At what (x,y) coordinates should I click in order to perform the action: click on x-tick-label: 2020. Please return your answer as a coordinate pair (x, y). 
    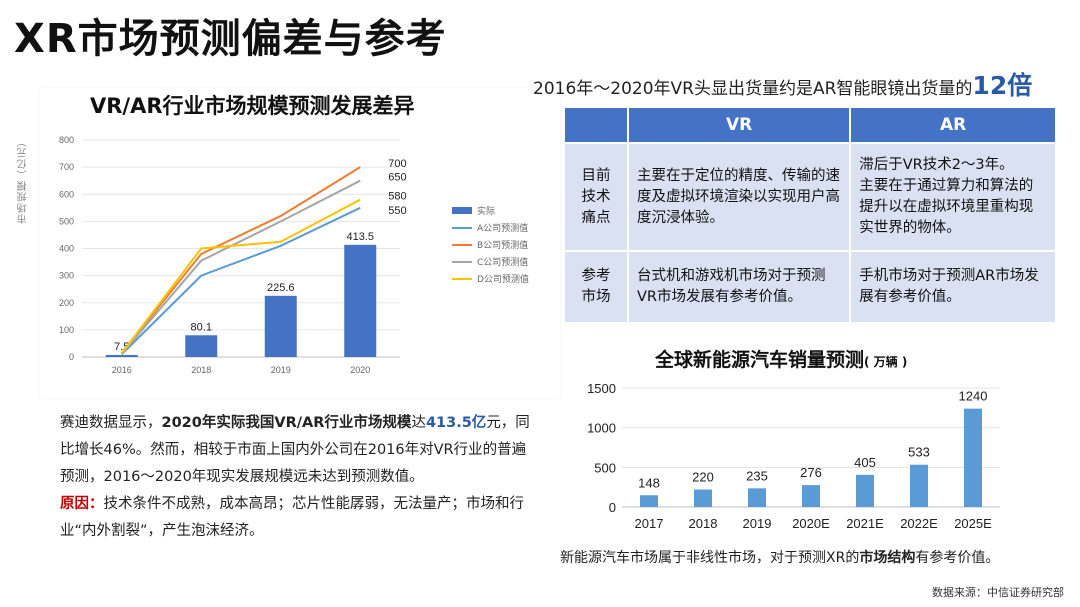
    Looking at the image, I should click on (360, 370).